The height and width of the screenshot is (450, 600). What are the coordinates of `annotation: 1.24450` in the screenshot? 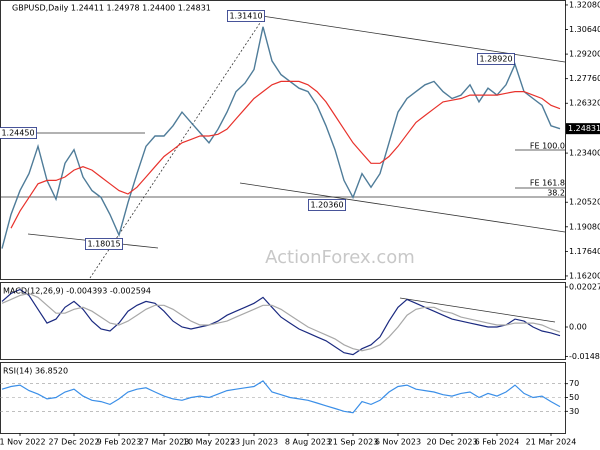 It's located at (17, 133).